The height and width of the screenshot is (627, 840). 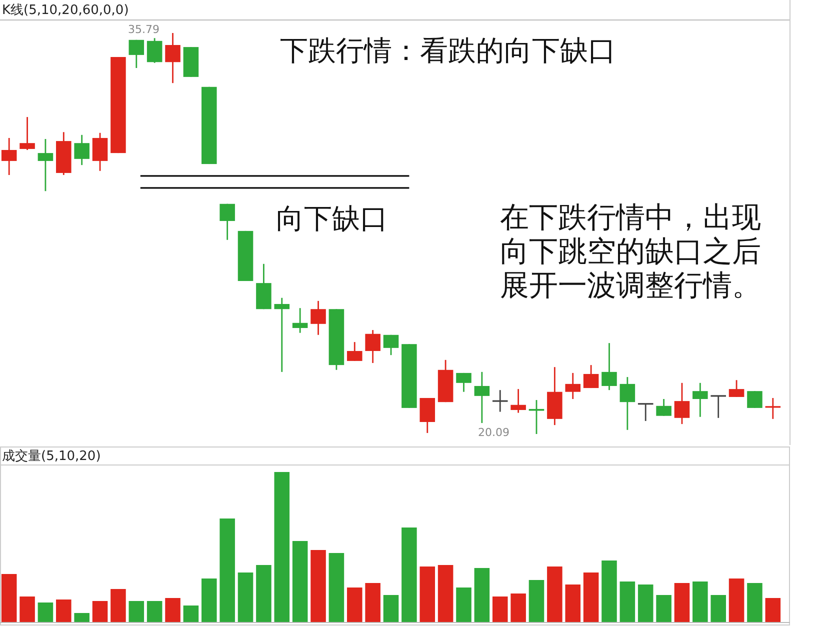 What do you see at coordinates (332, 219) in the screenshot?
I see `annotation: 向下缺口` at bounding box center [332, 219].